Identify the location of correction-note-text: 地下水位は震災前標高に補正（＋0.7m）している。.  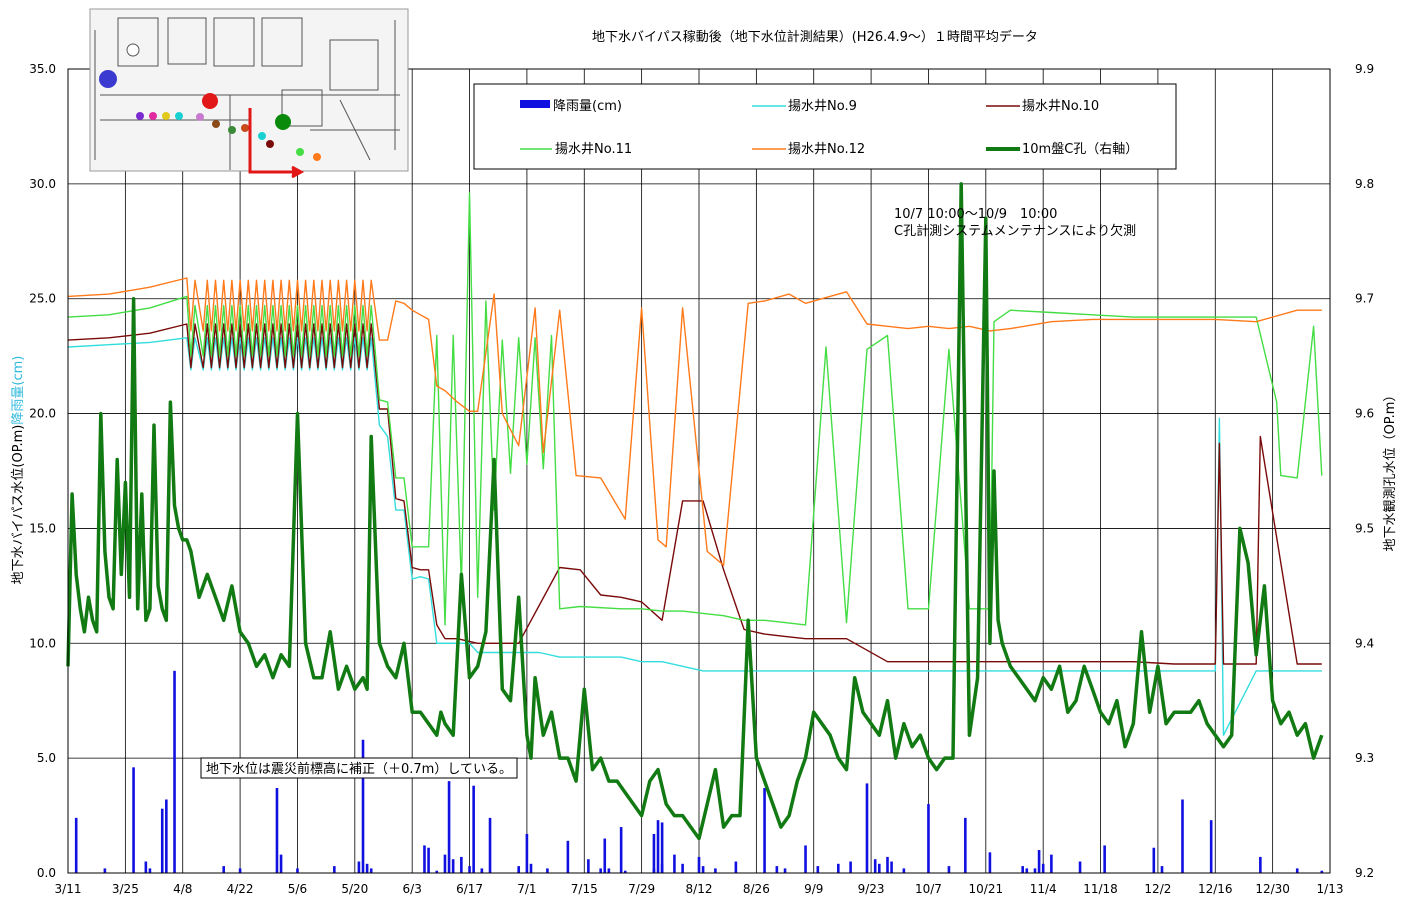
(359, 769).